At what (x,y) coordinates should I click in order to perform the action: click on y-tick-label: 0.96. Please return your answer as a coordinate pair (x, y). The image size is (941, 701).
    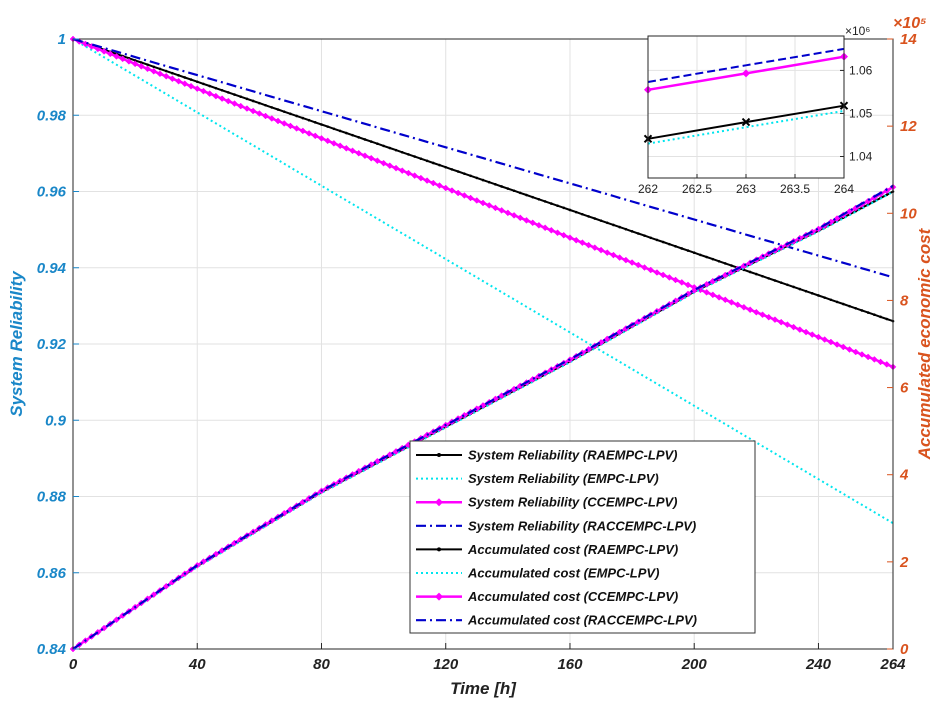
    Looking at the image, I should click on (52, 192).